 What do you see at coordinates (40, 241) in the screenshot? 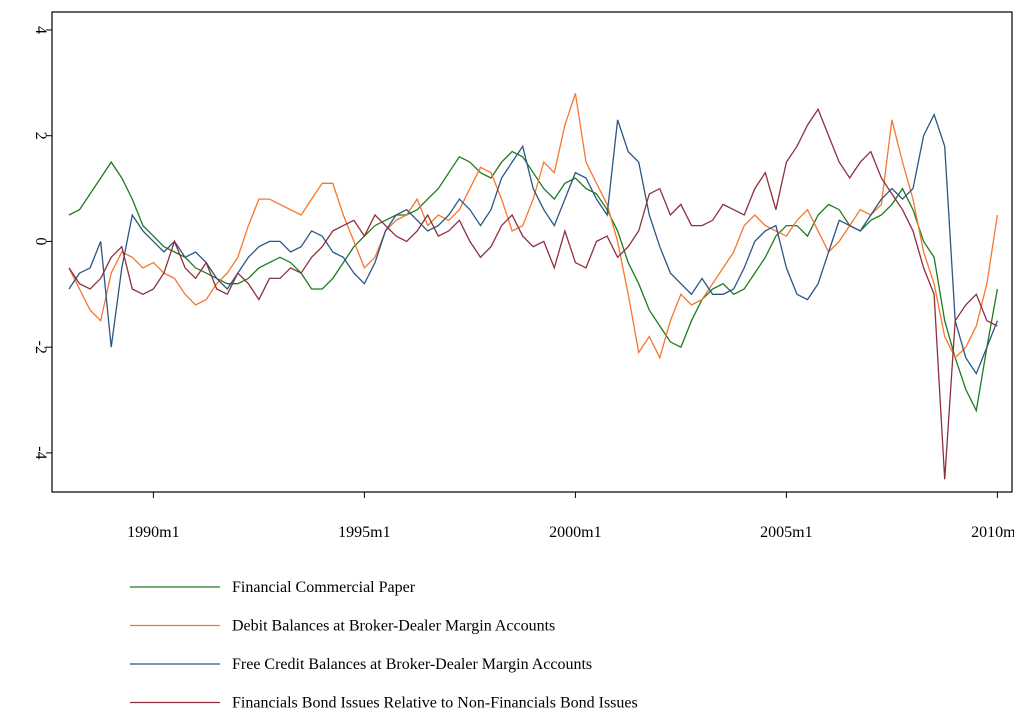
I see `y-tick-label: 0` at bounding box center [40, 241].